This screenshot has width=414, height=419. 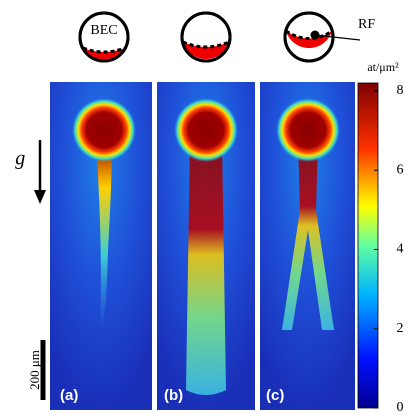 What do you see at coordinates (34, 370) in the screenshot?
I see `scale-label: 200 μm` at bounding box center [34, 370].